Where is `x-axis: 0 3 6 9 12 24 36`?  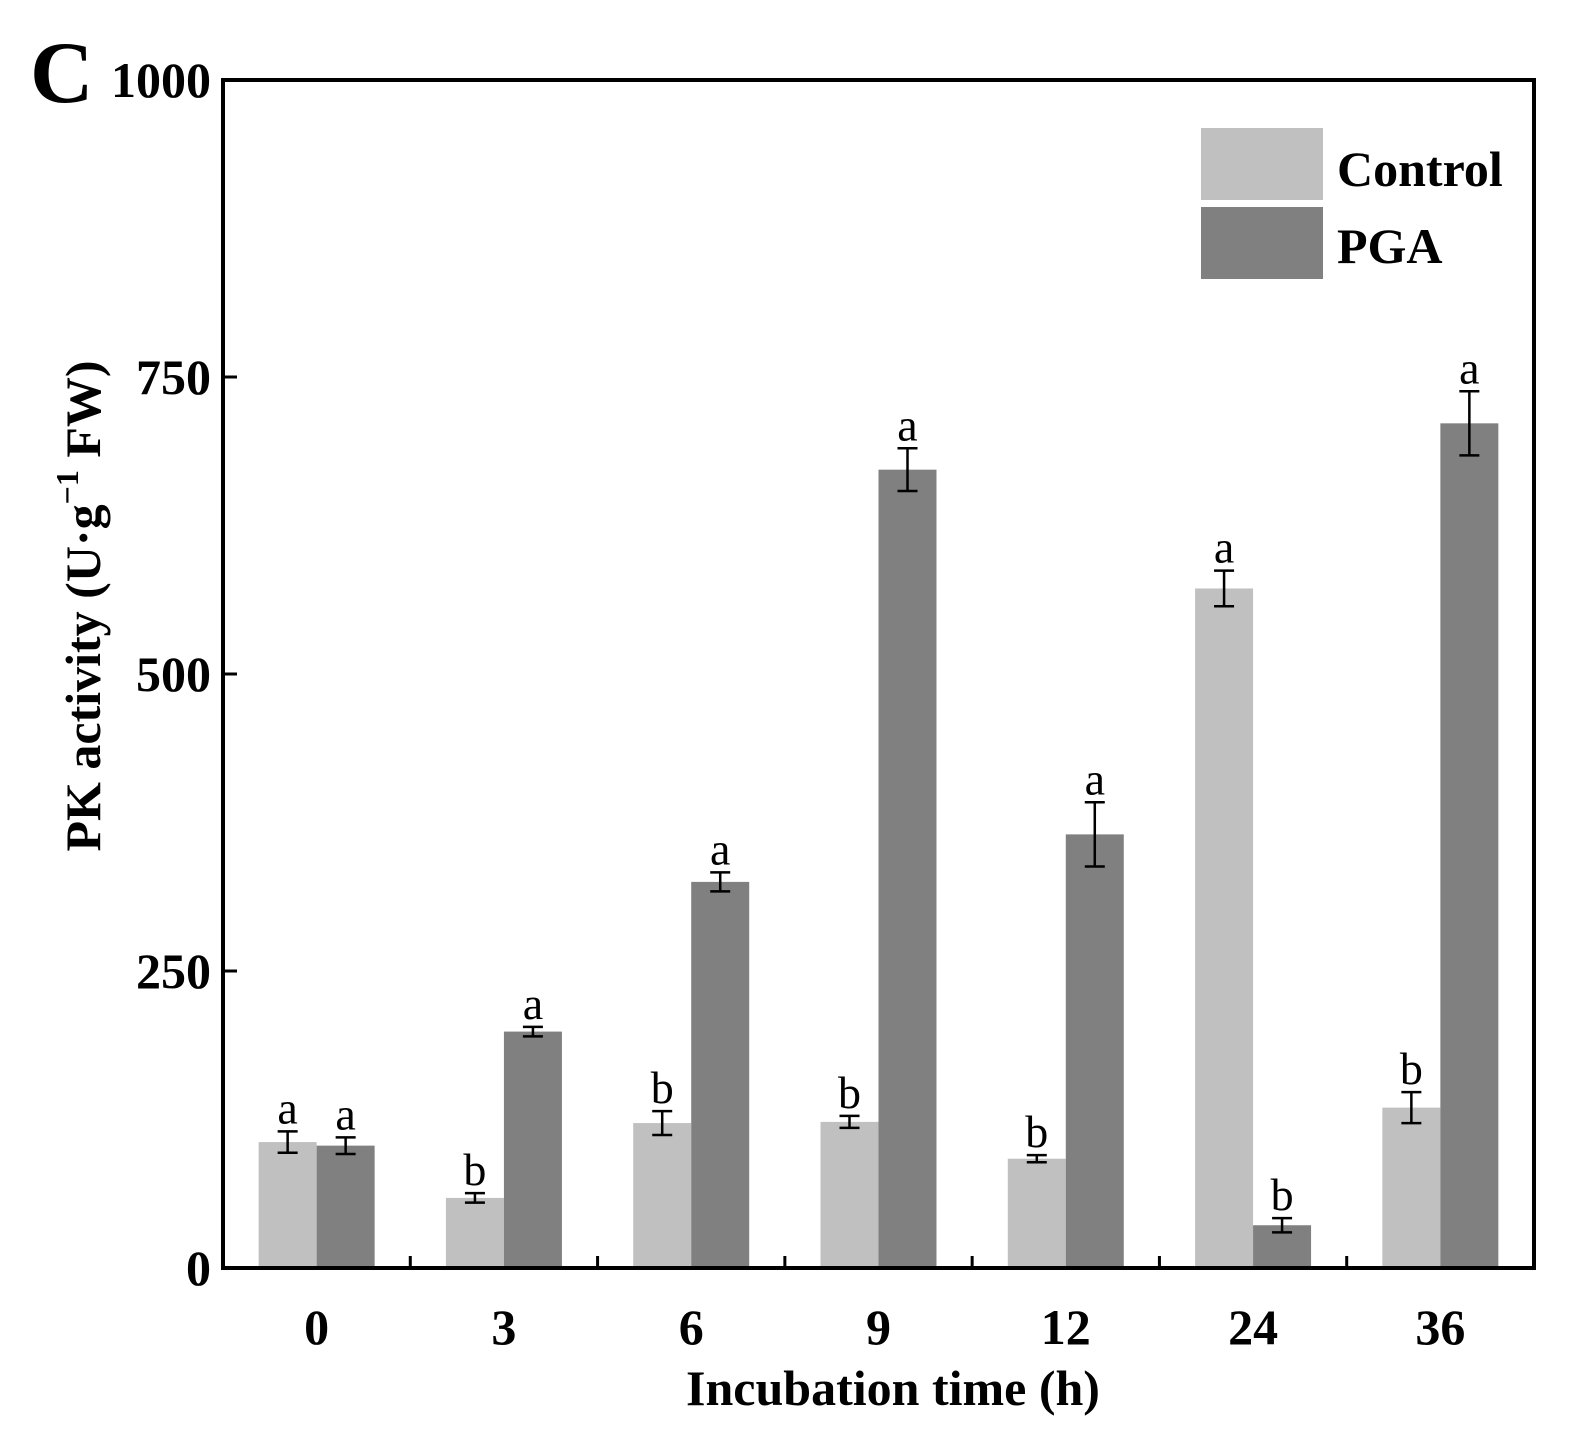 x-axis: 0 3 6 9 12 24 36 is located at coordinates (884, 1305).